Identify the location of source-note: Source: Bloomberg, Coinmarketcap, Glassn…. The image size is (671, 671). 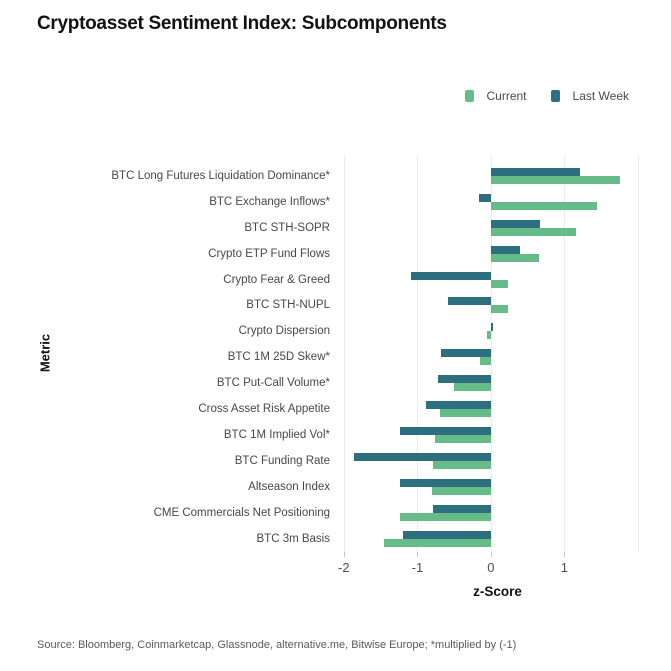
(277, 645).